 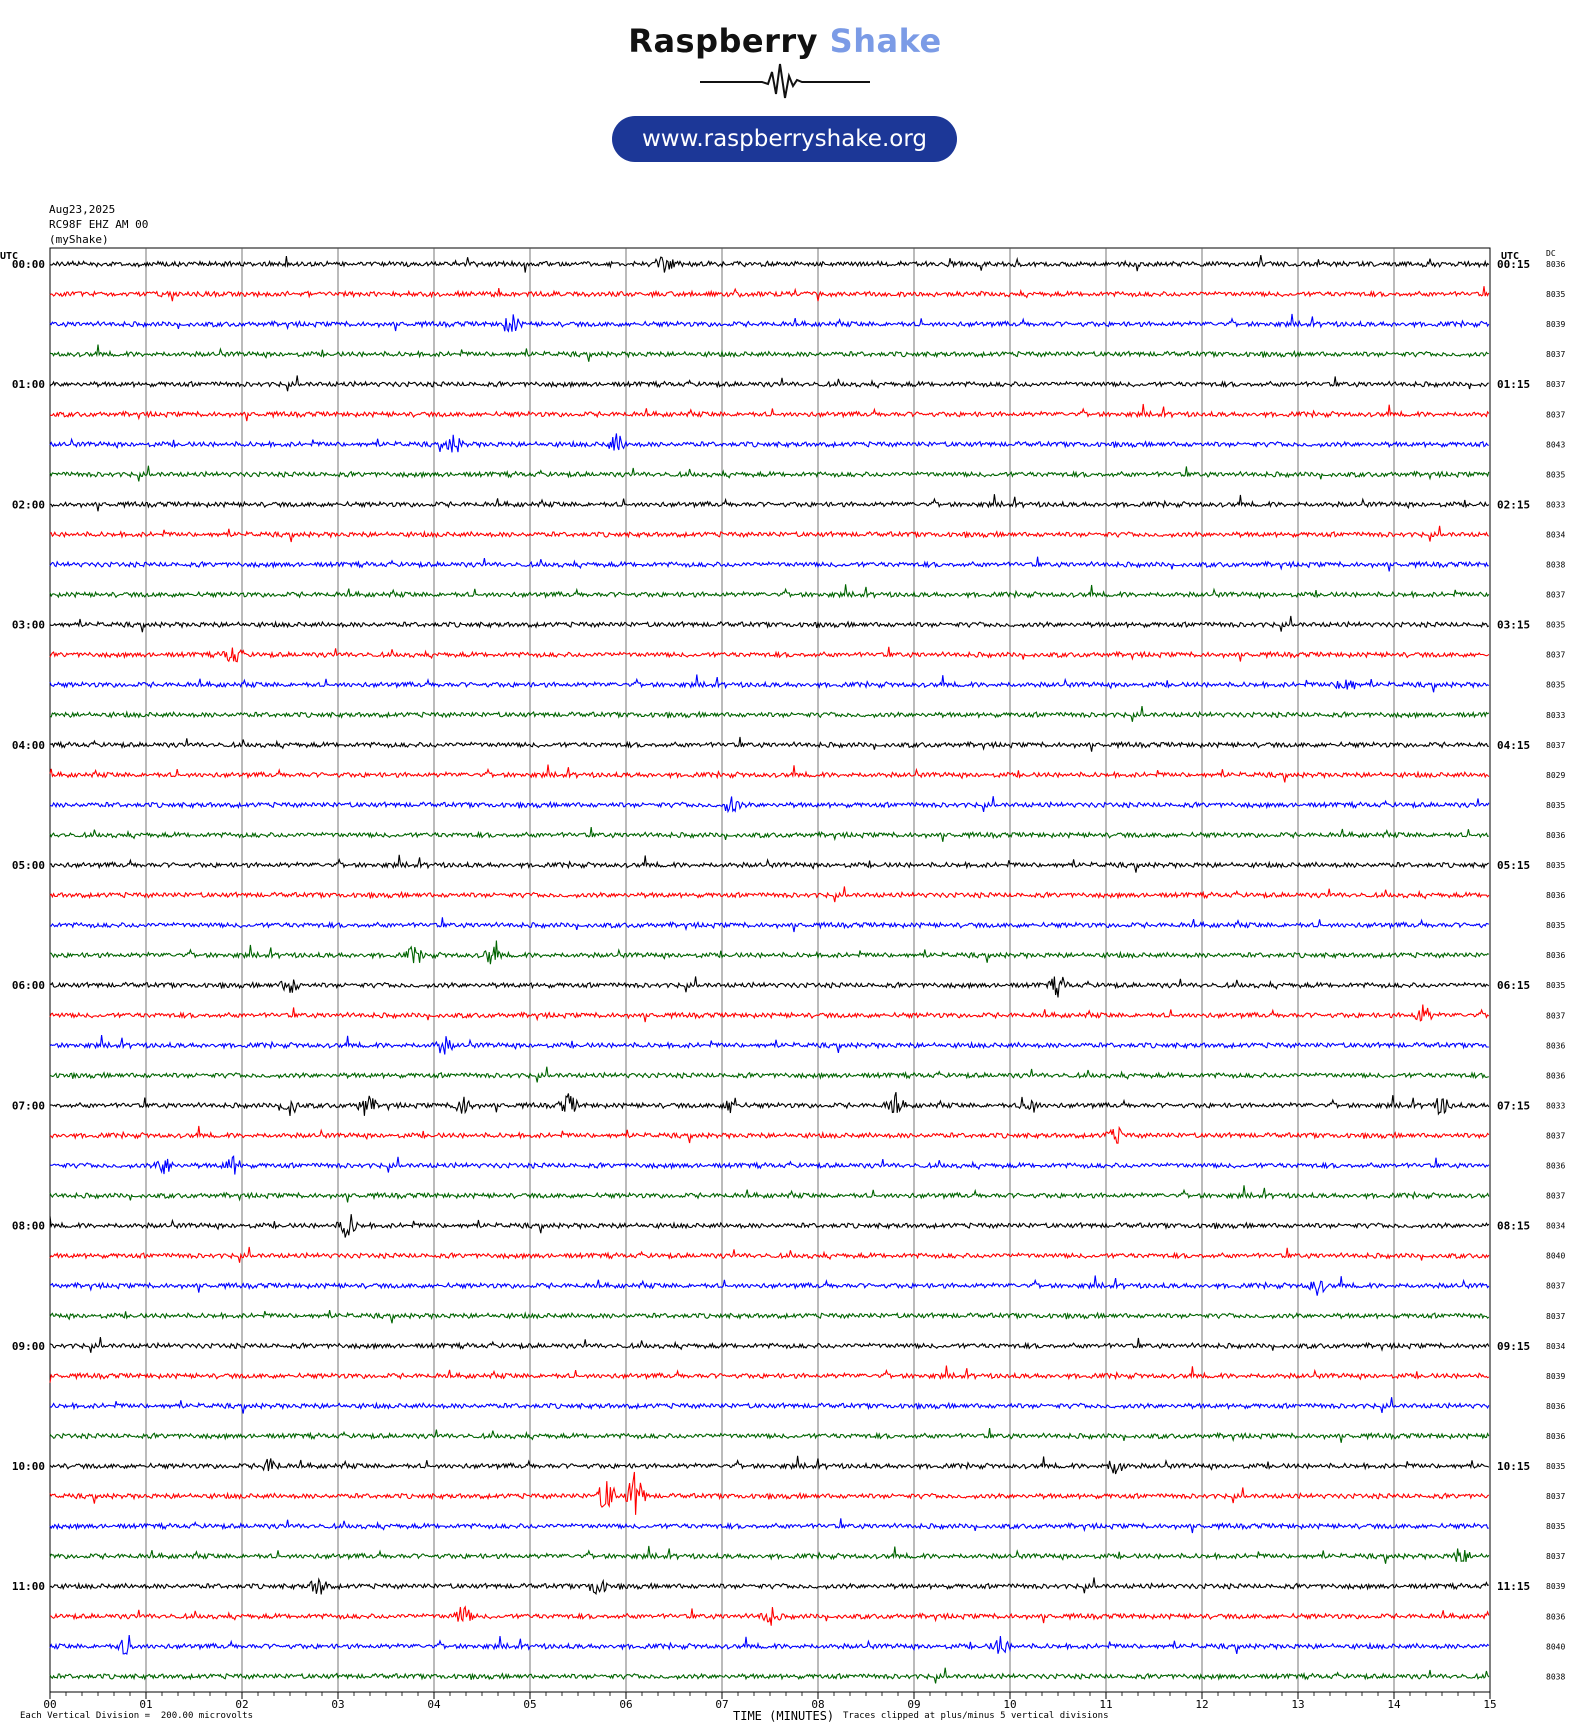 I want to click on right-time-label: 09:15, so click(x=1513, y=1346).